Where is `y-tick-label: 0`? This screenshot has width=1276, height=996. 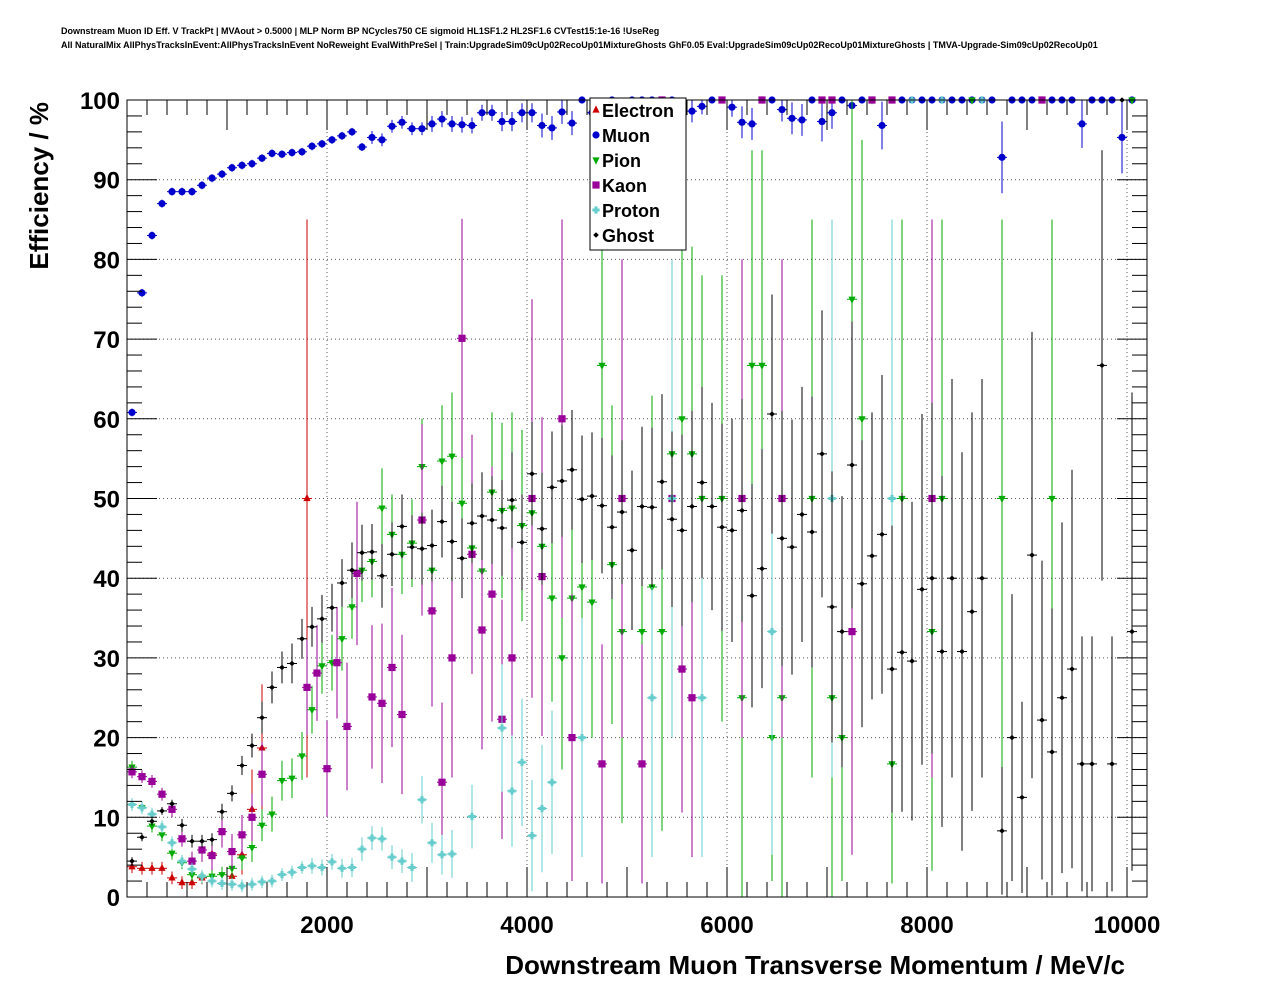 y-tick-label: 0 is located at coordinates (113, 898).